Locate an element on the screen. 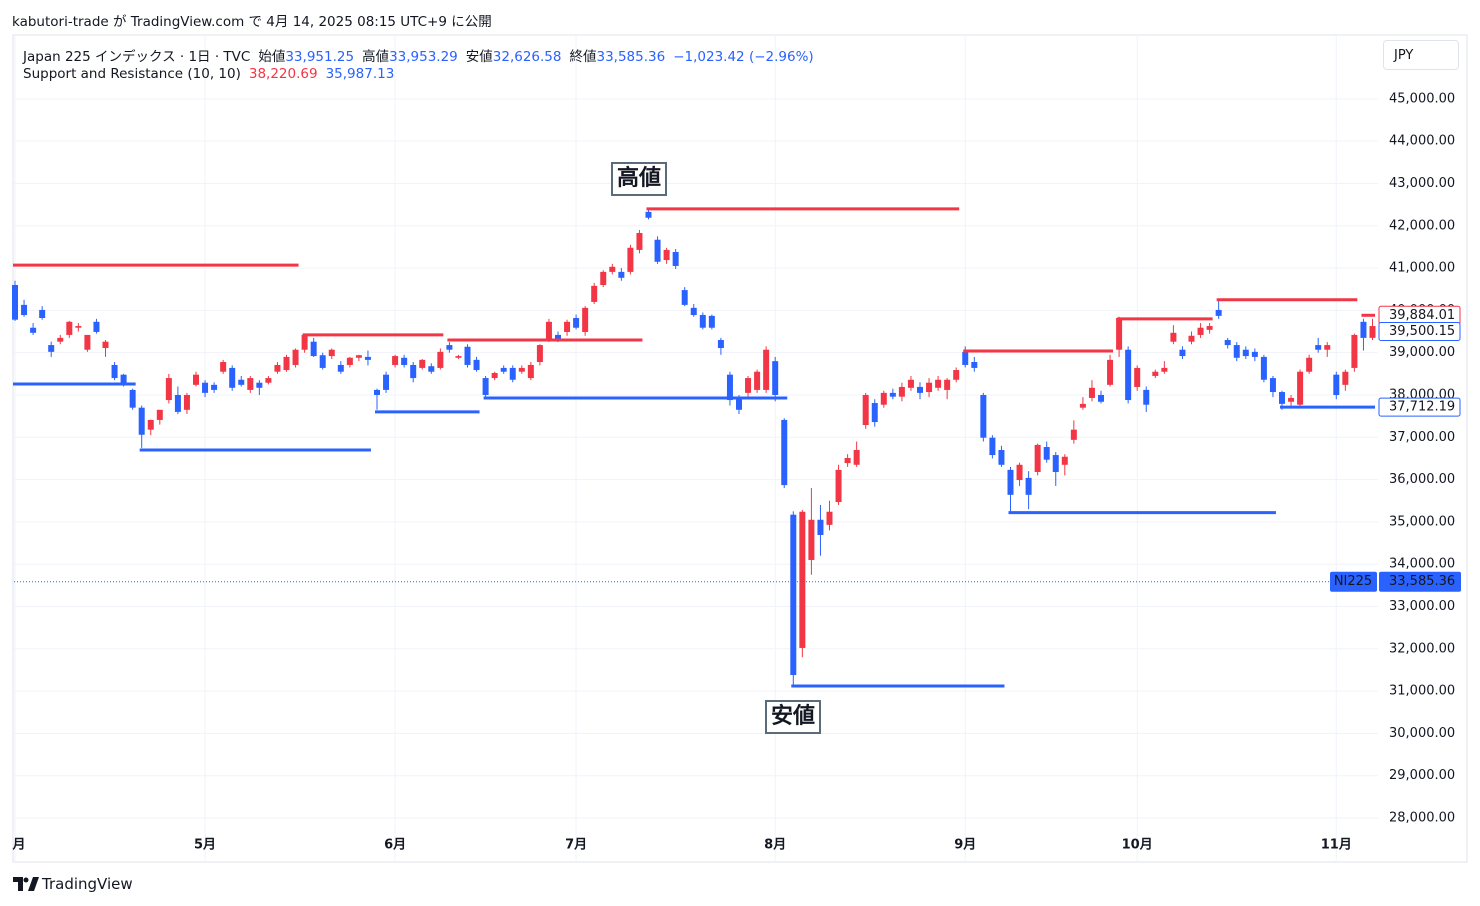  y-tick-label: 41,000.00 is located at coordinates (1422, 268).